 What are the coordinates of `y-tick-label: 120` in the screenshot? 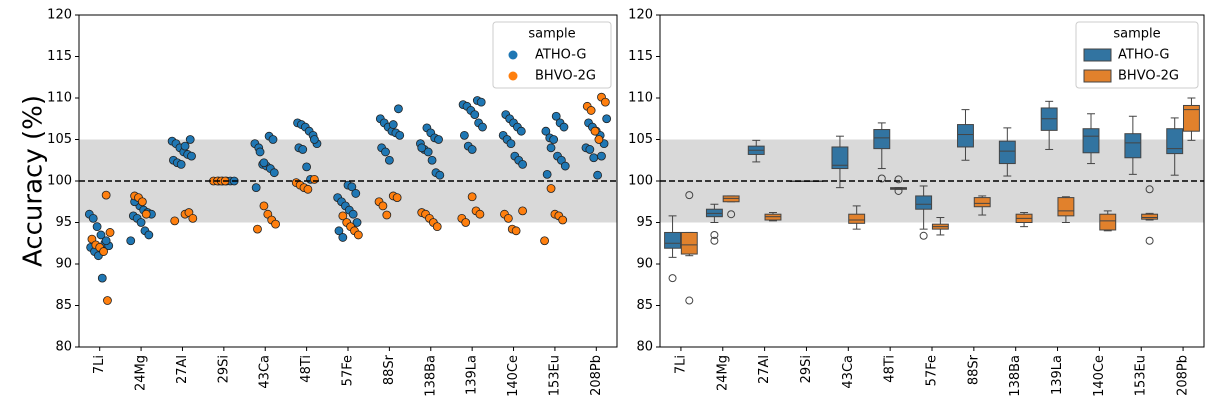 It's located at (59, 15).